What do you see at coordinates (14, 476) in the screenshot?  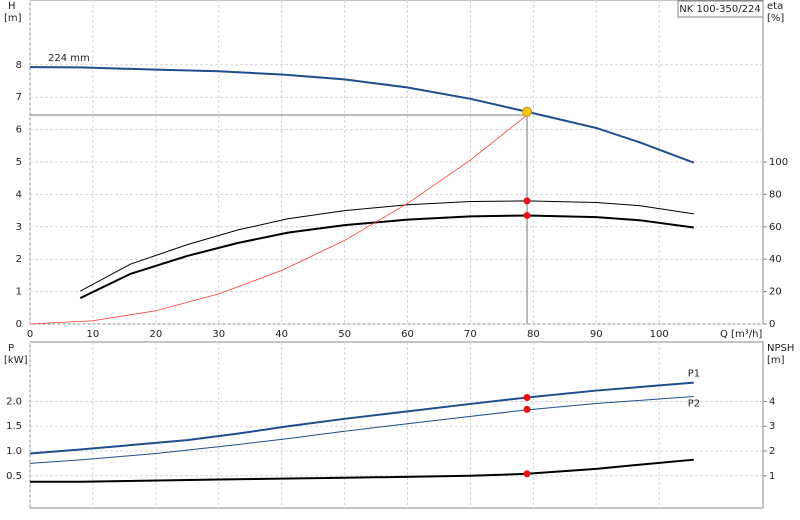 I see `y-tick-label: 0.5` at bounding box center [14, 476].